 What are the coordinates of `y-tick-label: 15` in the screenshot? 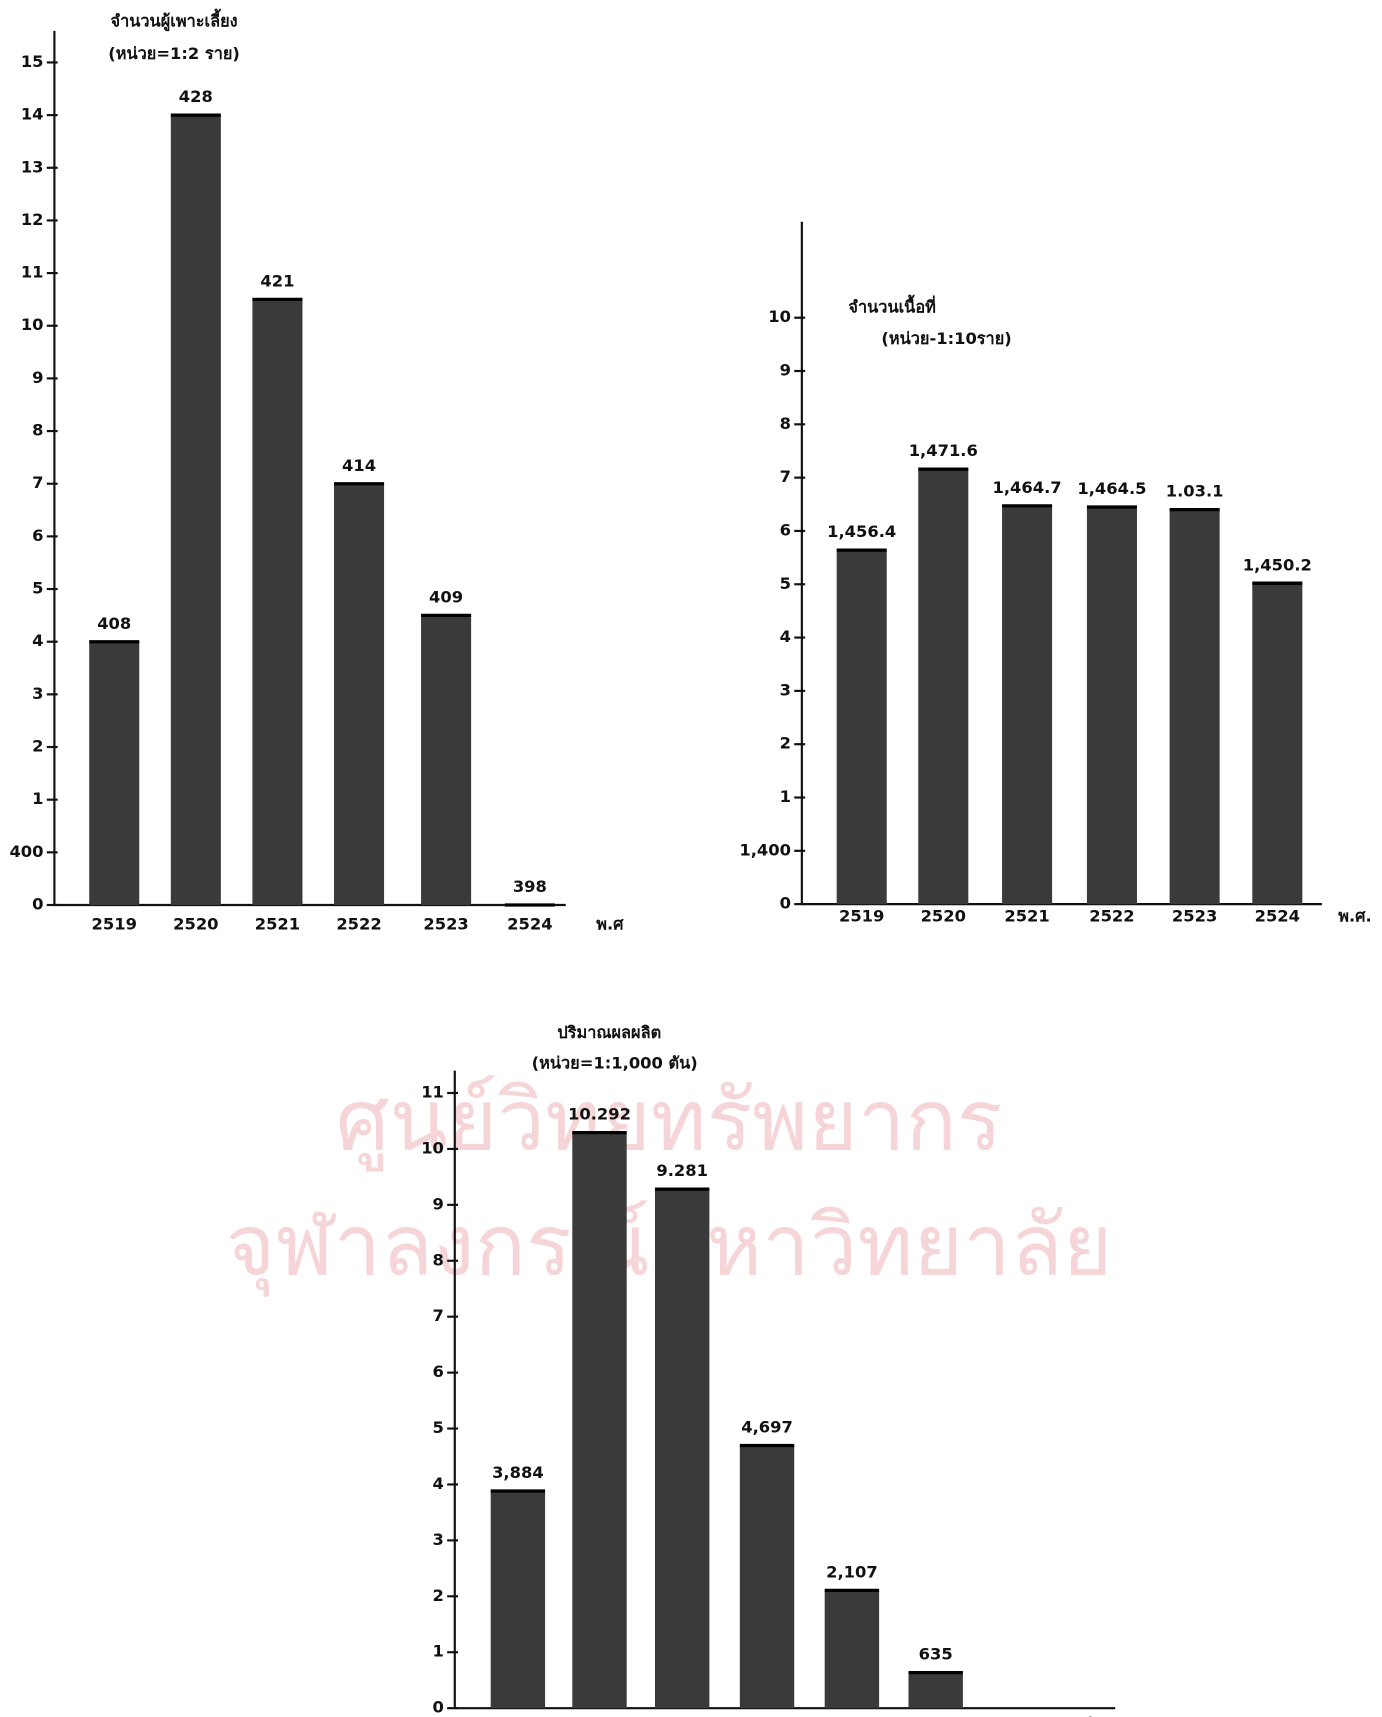 It's located at (32, 61).